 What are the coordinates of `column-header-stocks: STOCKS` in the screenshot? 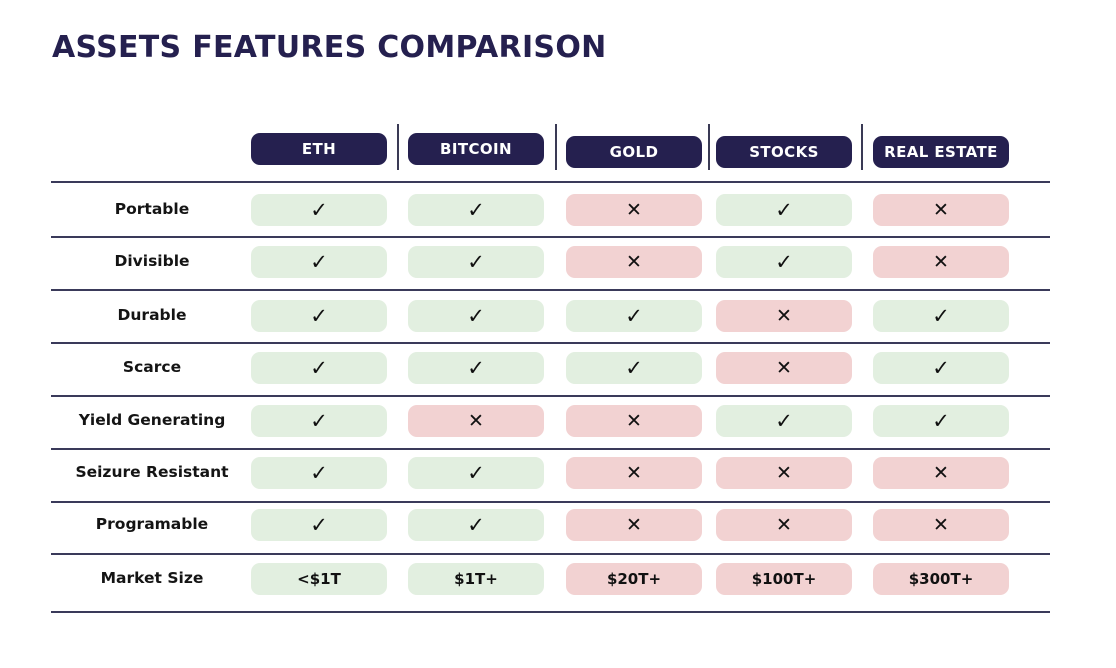 It's located at (784, 152).